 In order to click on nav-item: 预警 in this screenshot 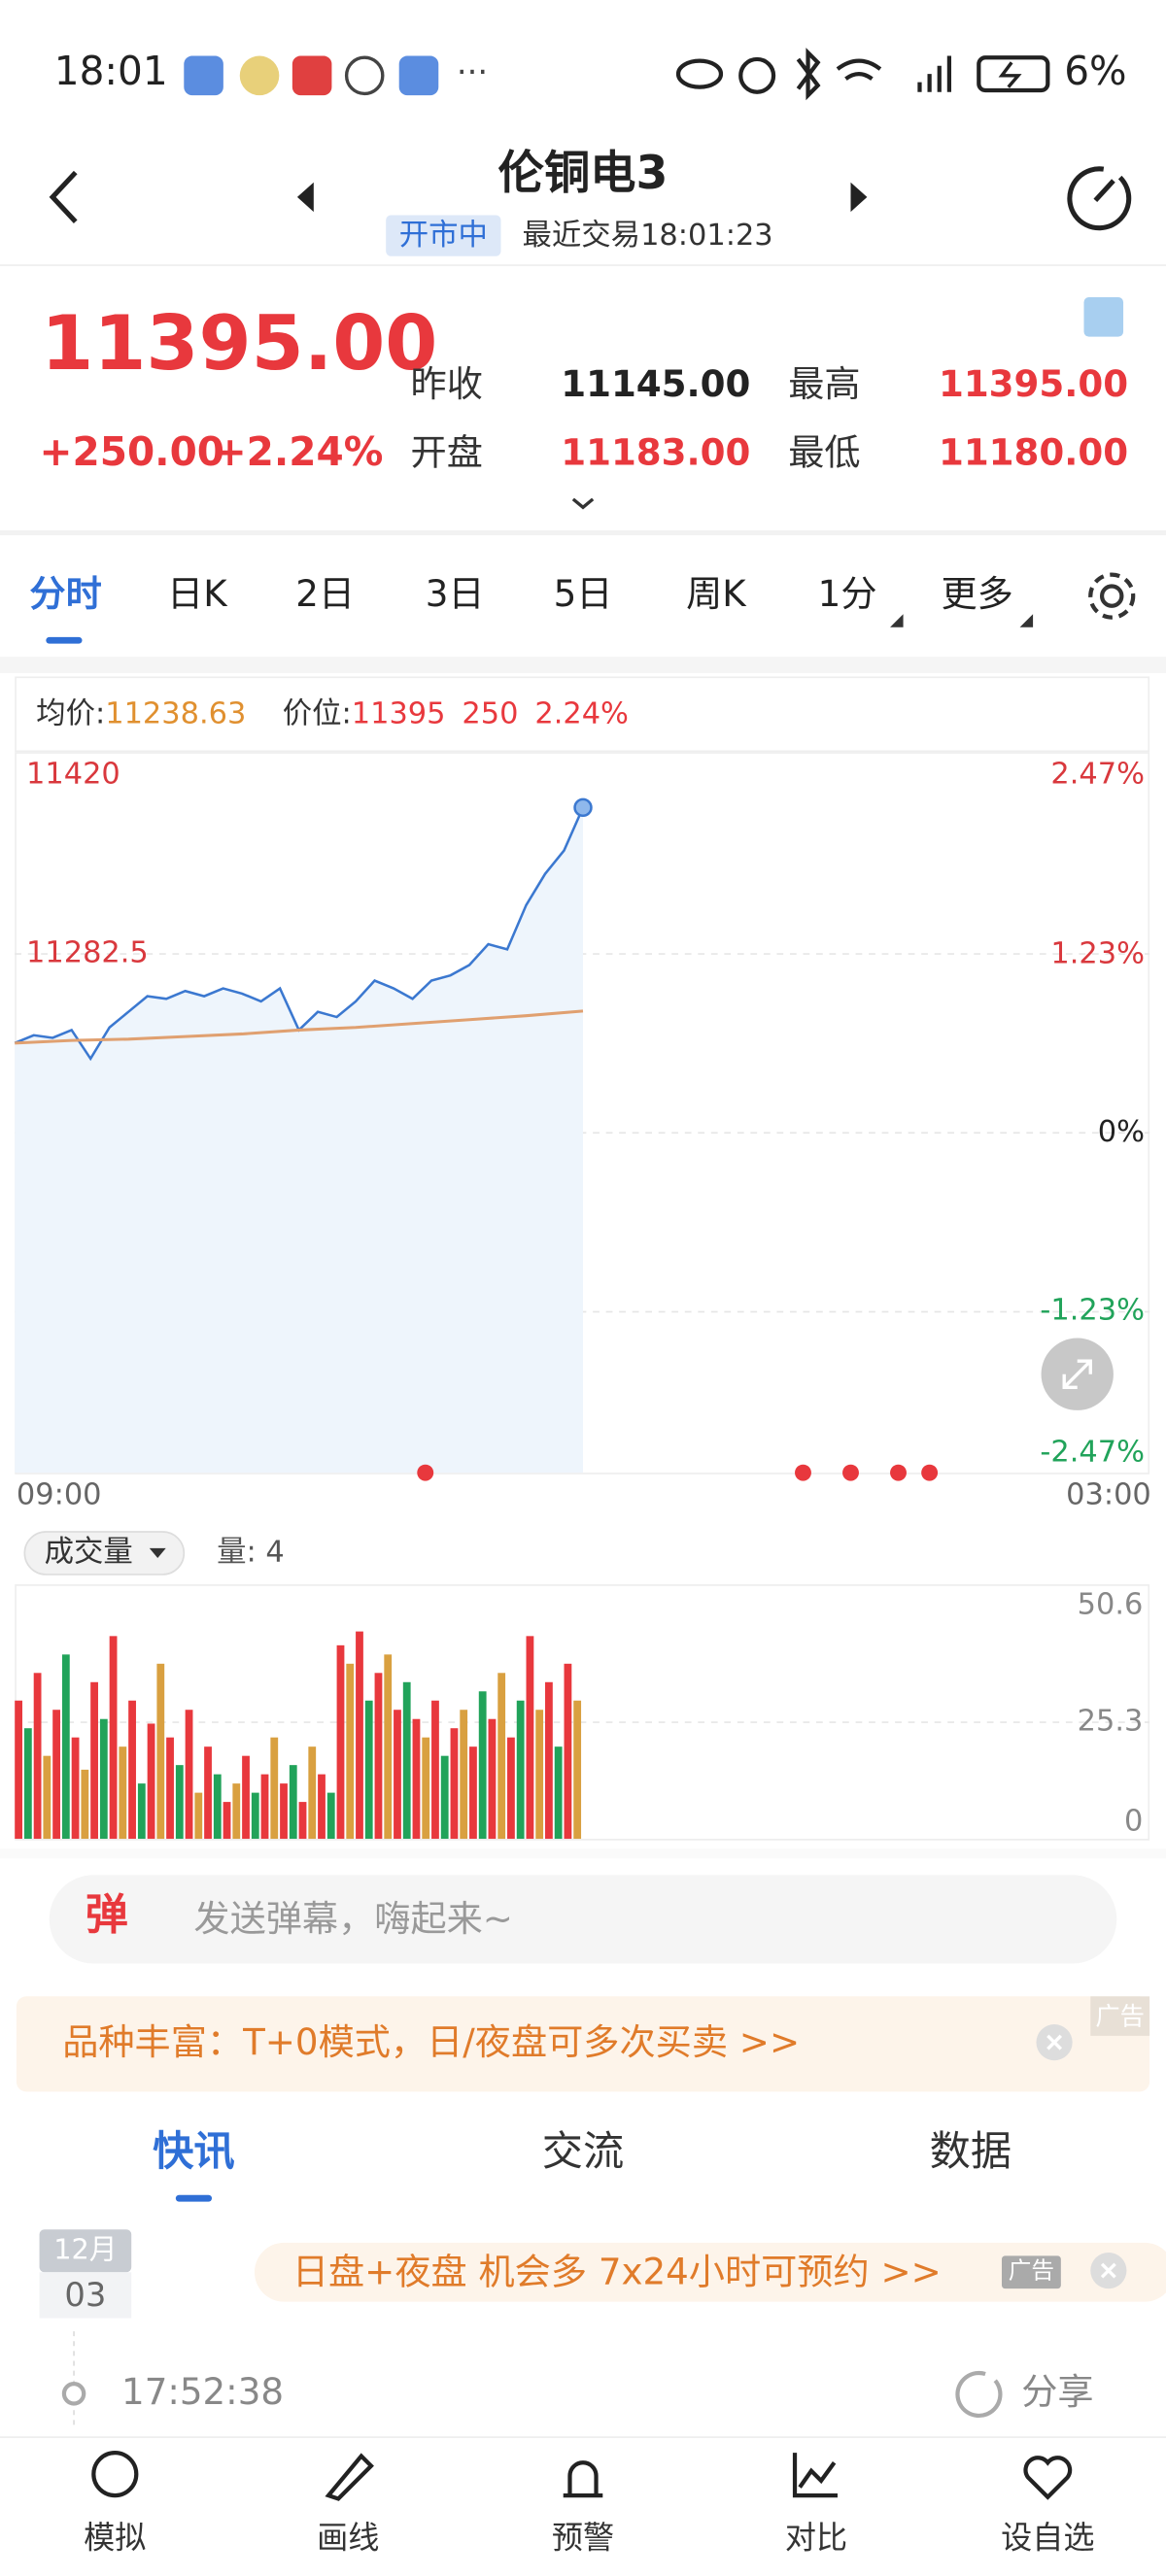, I will do `click(583, 2538)`.